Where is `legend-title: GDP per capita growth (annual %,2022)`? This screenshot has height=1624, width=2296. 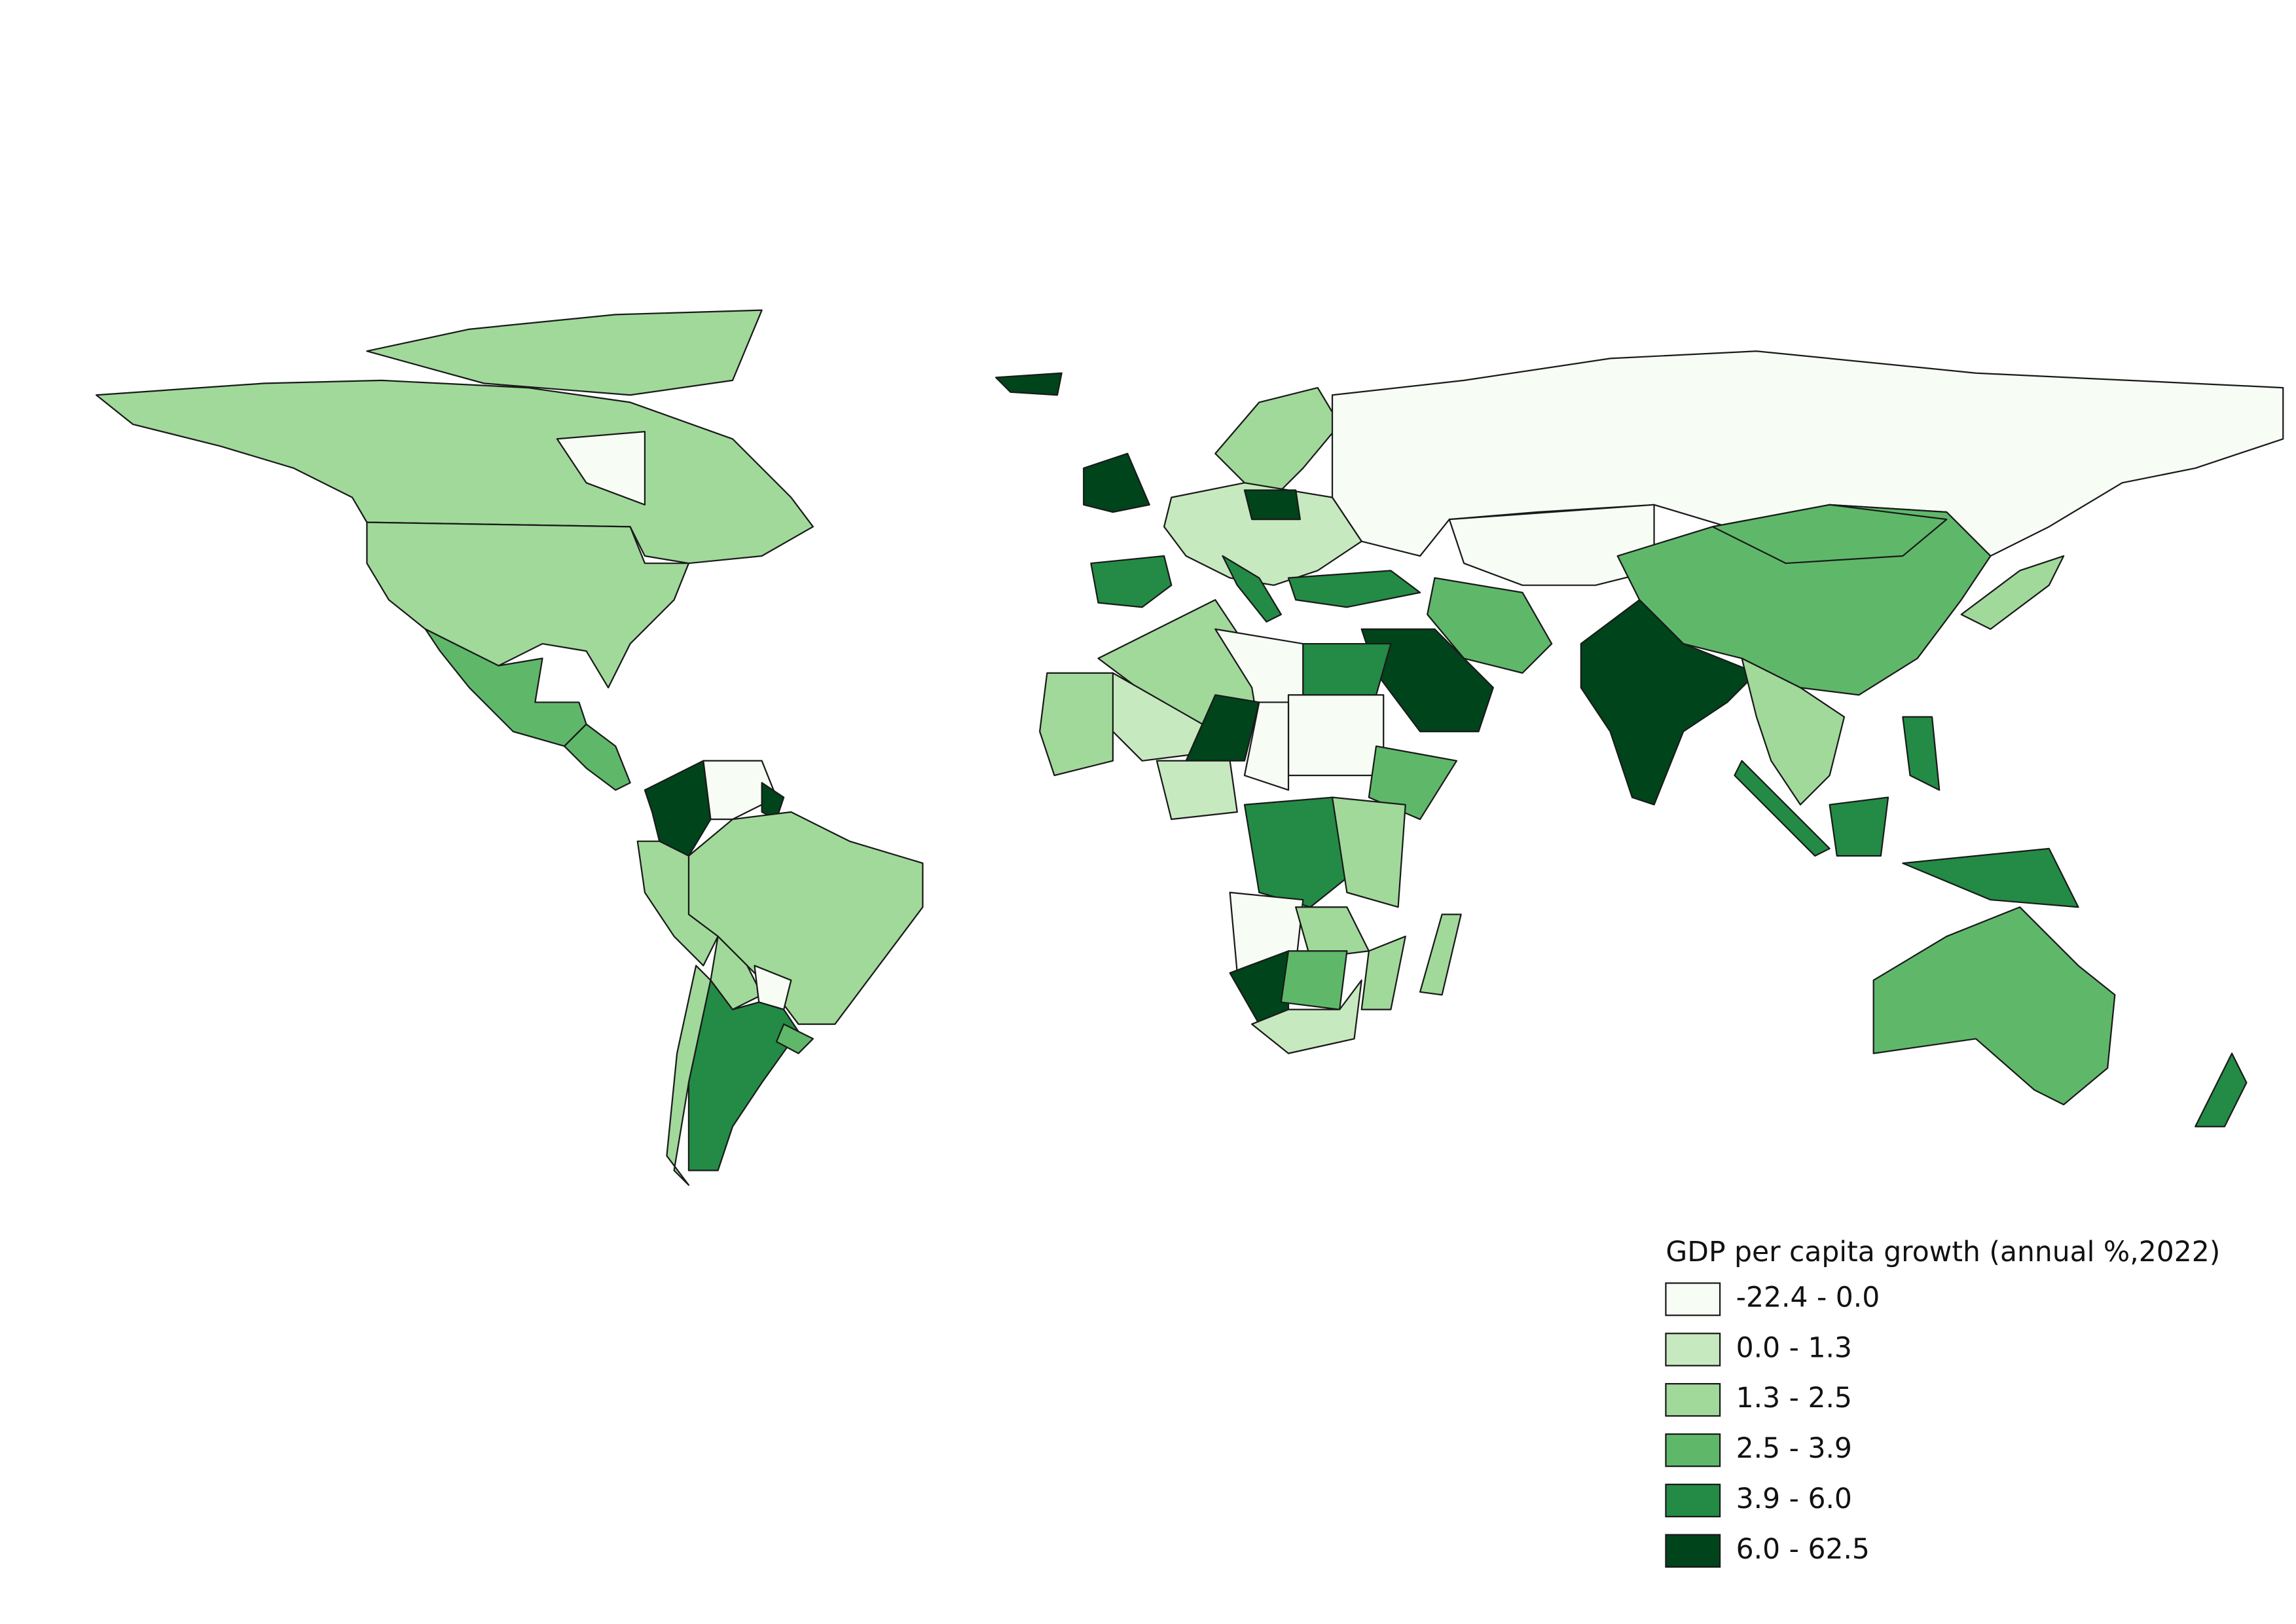
legend-title: GDP per capita growth (annual %,2022) is located at coordinates (1943, 1252).